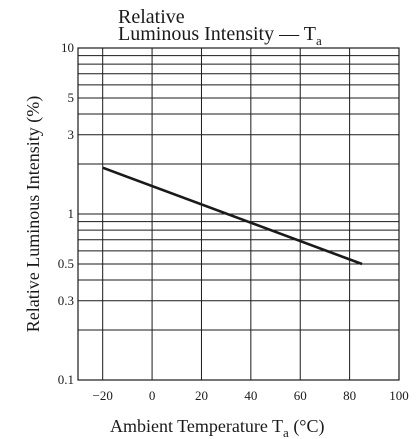 This screenshot has height=439, width=418. Describe the element at coordinates (151, 17) in the screenshot. I see `chart-title-line1: Relative` at that location.